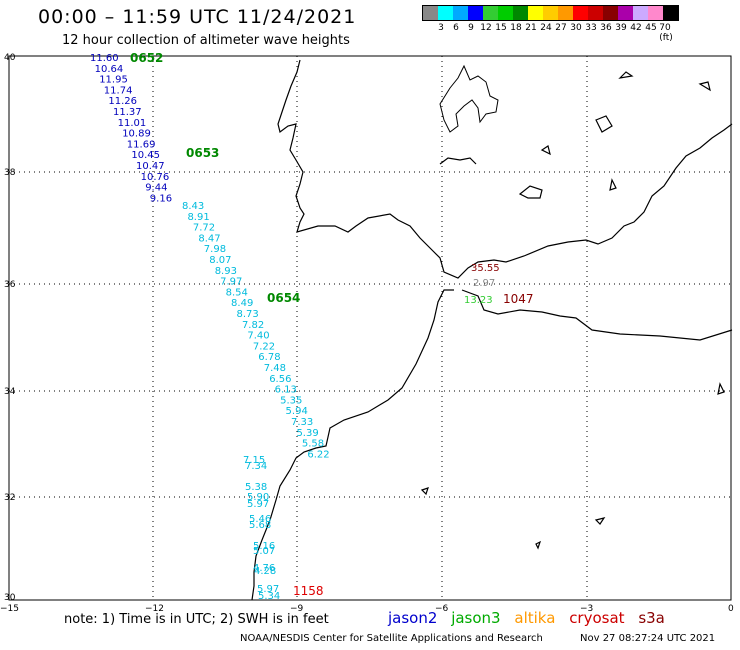  Describe the element at coordinates (442, 609) in the screenshot. I see `lon-label: −6` at that location.